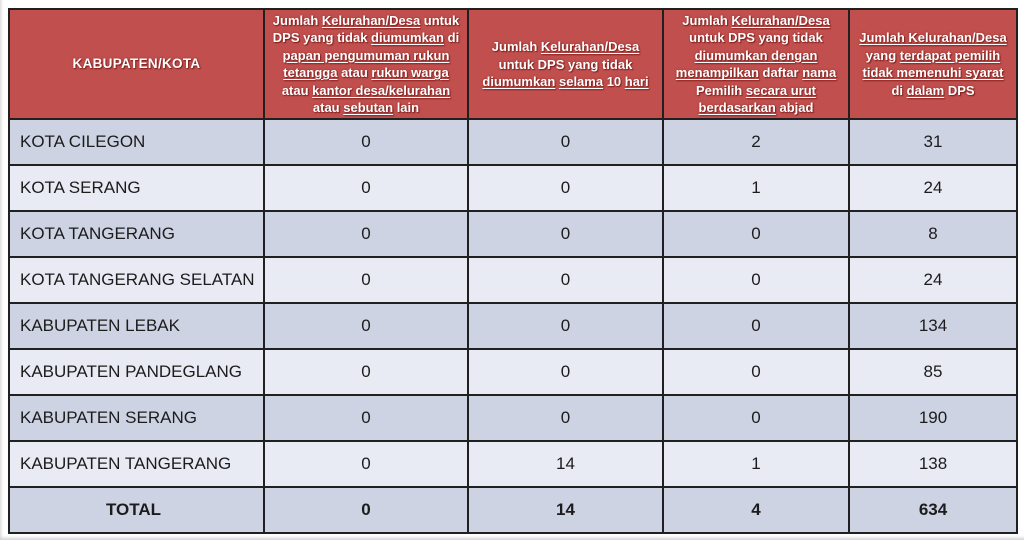 Image resolution: width=1024 pixels, height=540 pixels. I want to click on table-row: KOTA CILEGON 0 0 2 31, so click(513, 142).